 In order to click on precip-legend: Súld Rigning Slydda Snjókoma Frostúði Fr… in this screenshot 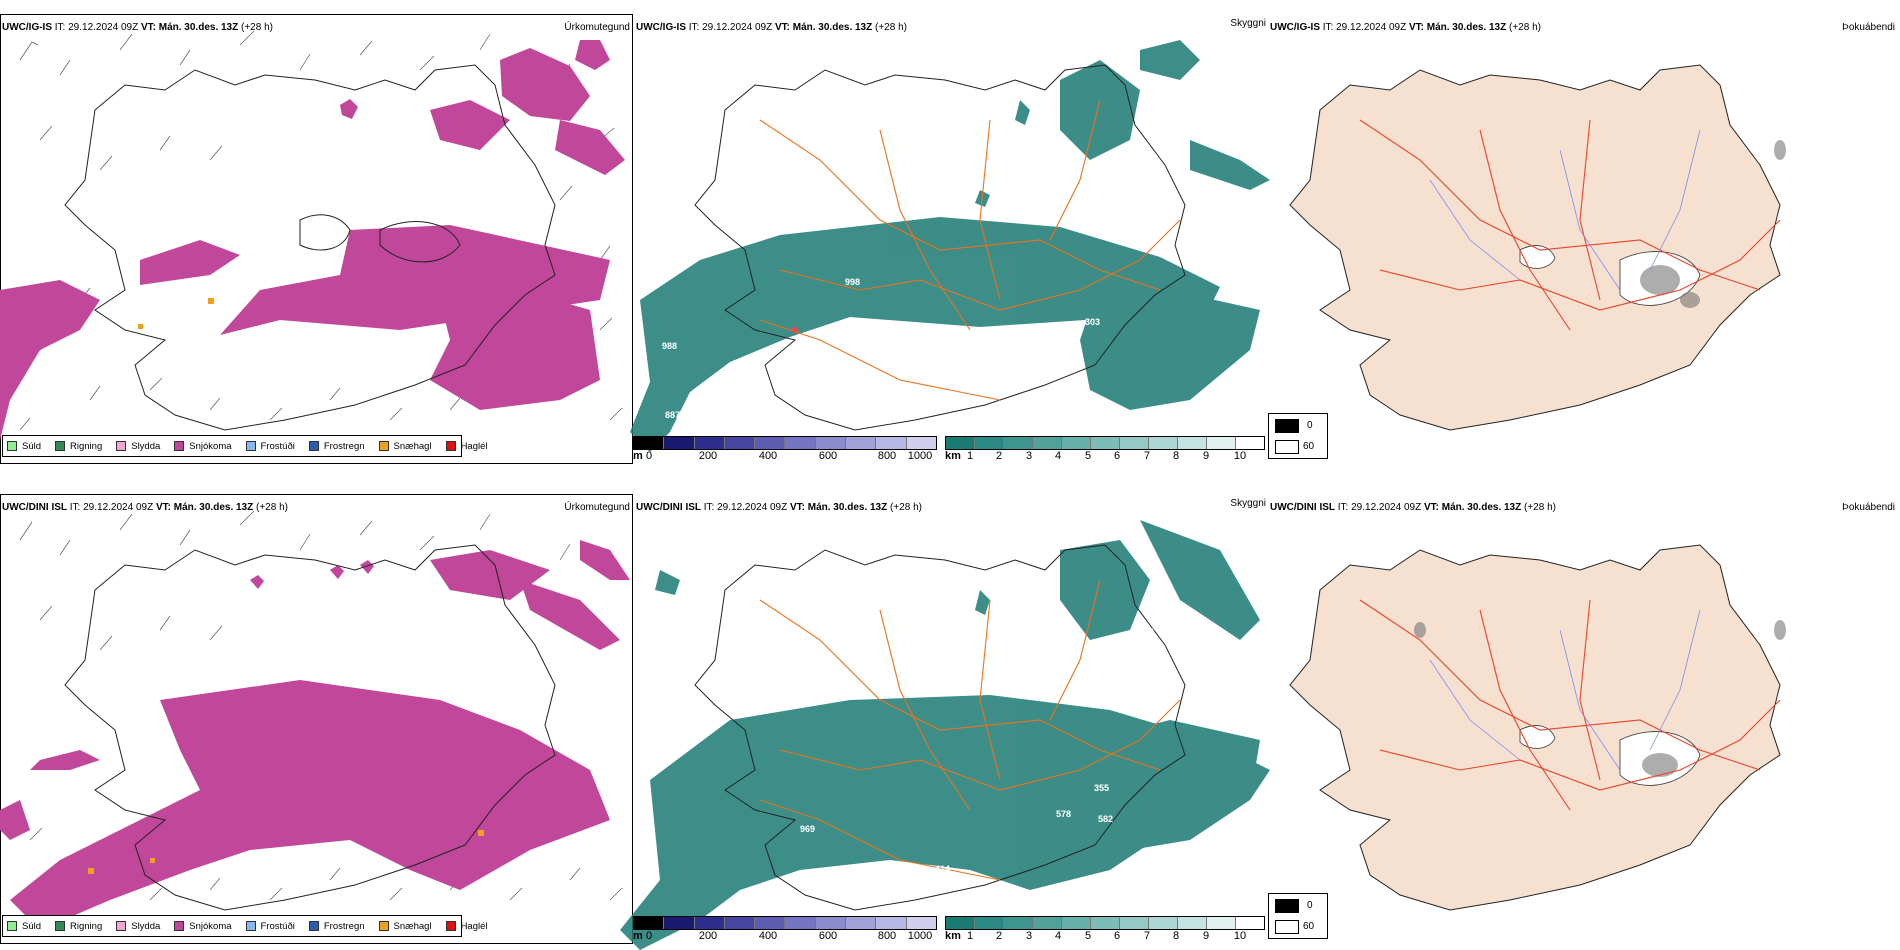, I will do `click(245, 446)`.